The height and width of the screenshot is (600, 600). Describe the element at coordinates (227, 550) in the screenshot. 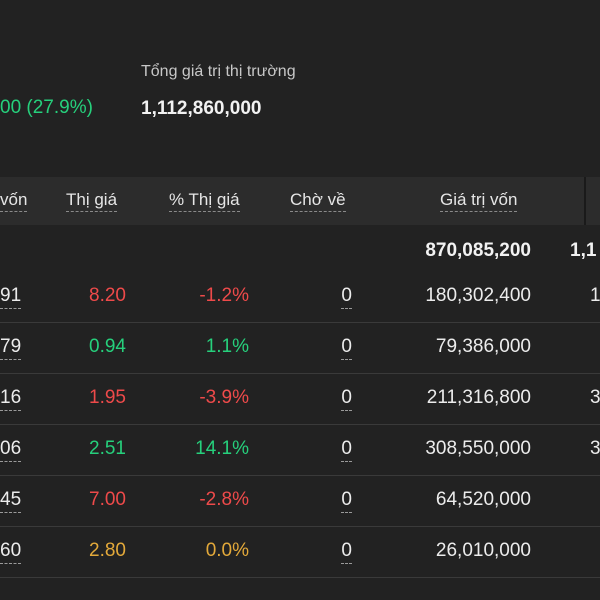

I see `cell-pct-thi-gia: 0.0%` at that location.